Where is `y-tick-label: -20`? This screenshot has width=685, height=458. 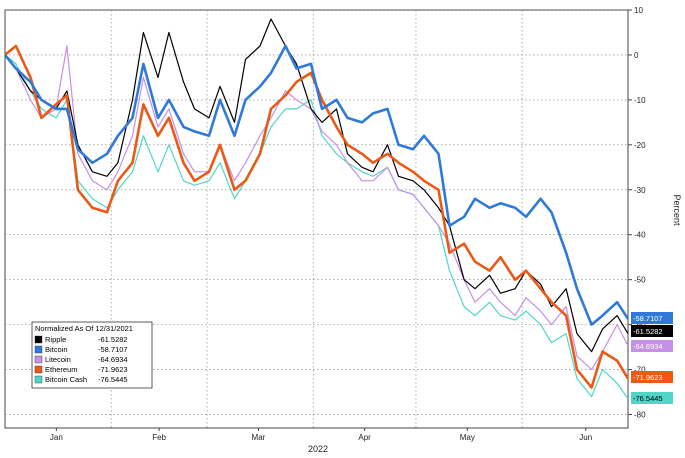
y-tick-label: -20 is located at coordinates (640, 145).